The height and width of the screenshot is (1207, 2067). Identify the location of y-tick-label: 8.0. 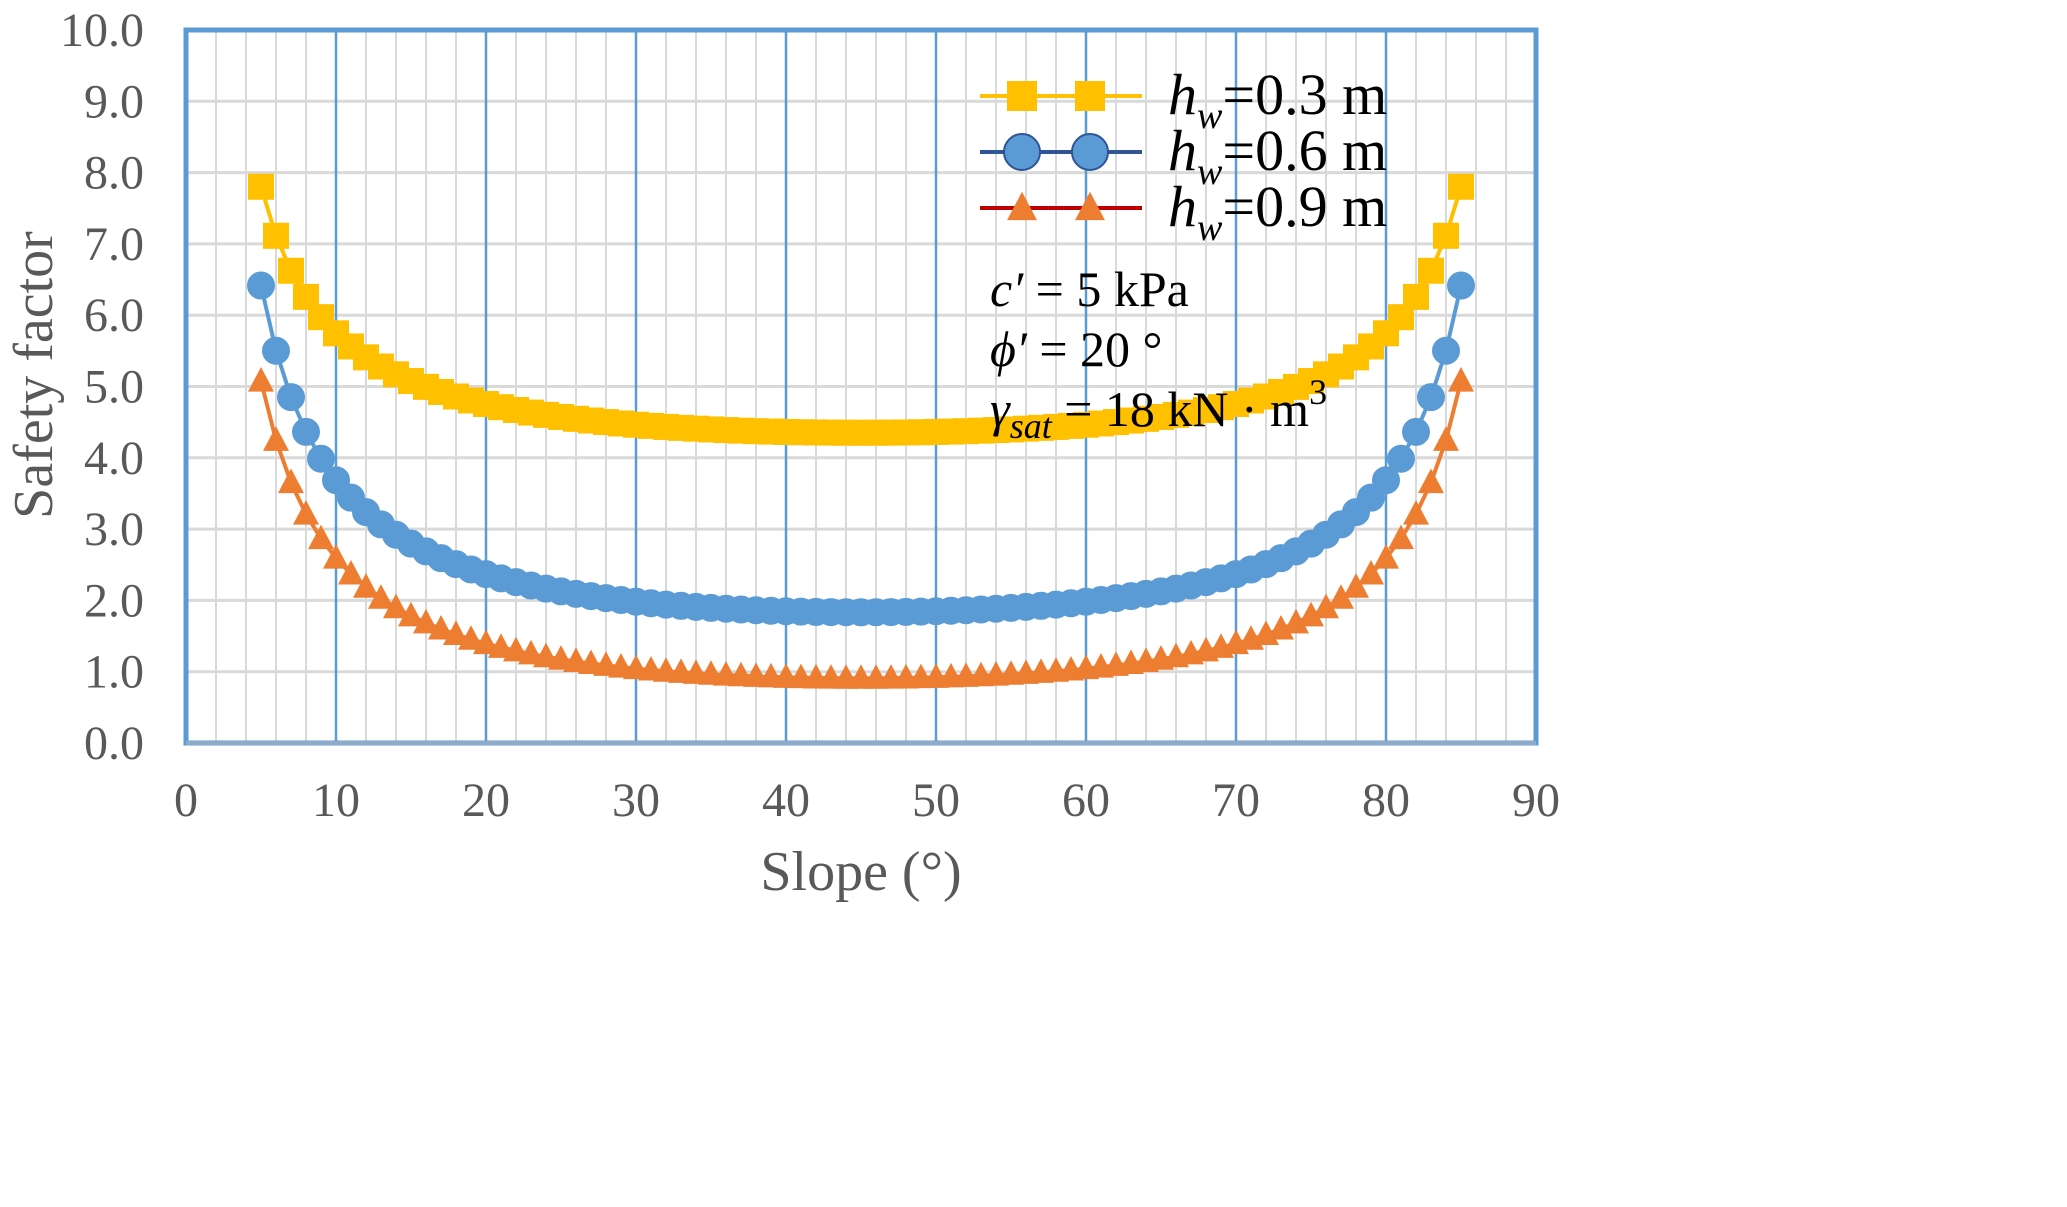
(114, 173).